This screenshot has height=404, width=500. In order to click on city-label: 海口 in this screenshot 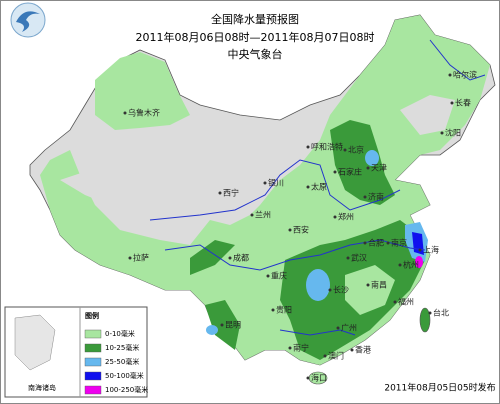, I will do `click(319, 378)`.